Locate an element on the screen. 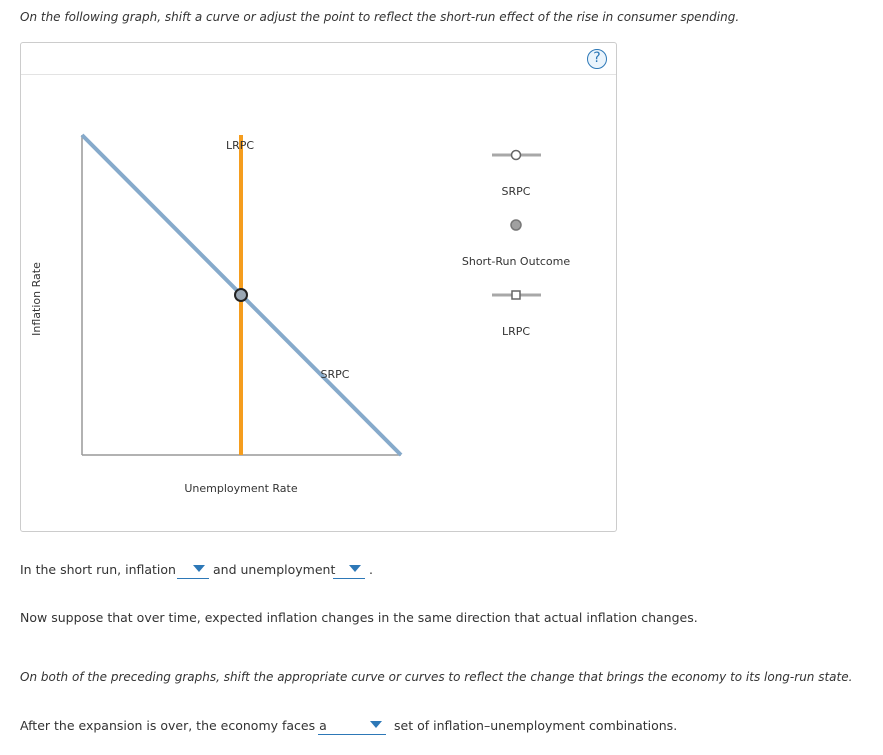  panel-divider is located at coordinates (318, 74).